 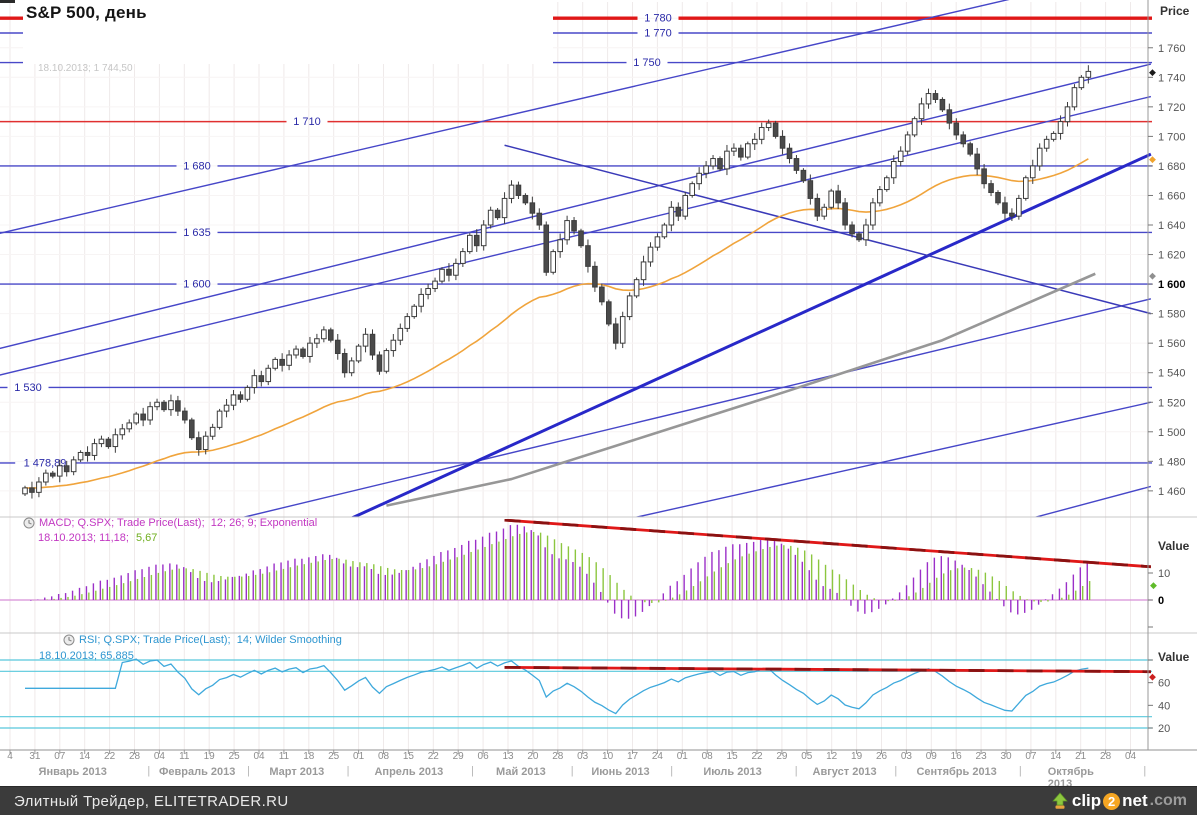 What do you see at coordinates (72, 772) in the screenshot?
I see `x-axis-month-label: Январь 2013` at bounding box center [72, 772].